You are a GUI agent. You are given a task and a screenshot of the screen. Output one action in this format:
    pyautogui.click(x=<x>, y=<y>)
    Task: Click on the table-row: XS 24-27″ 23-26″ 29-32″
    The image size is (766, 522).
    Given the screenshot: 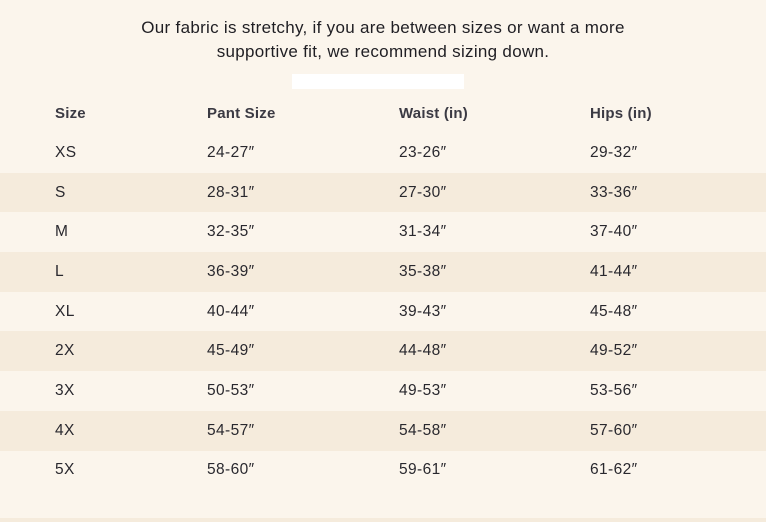 What is the action you would take?
    pyautogui.click(x=383, y=153)
    